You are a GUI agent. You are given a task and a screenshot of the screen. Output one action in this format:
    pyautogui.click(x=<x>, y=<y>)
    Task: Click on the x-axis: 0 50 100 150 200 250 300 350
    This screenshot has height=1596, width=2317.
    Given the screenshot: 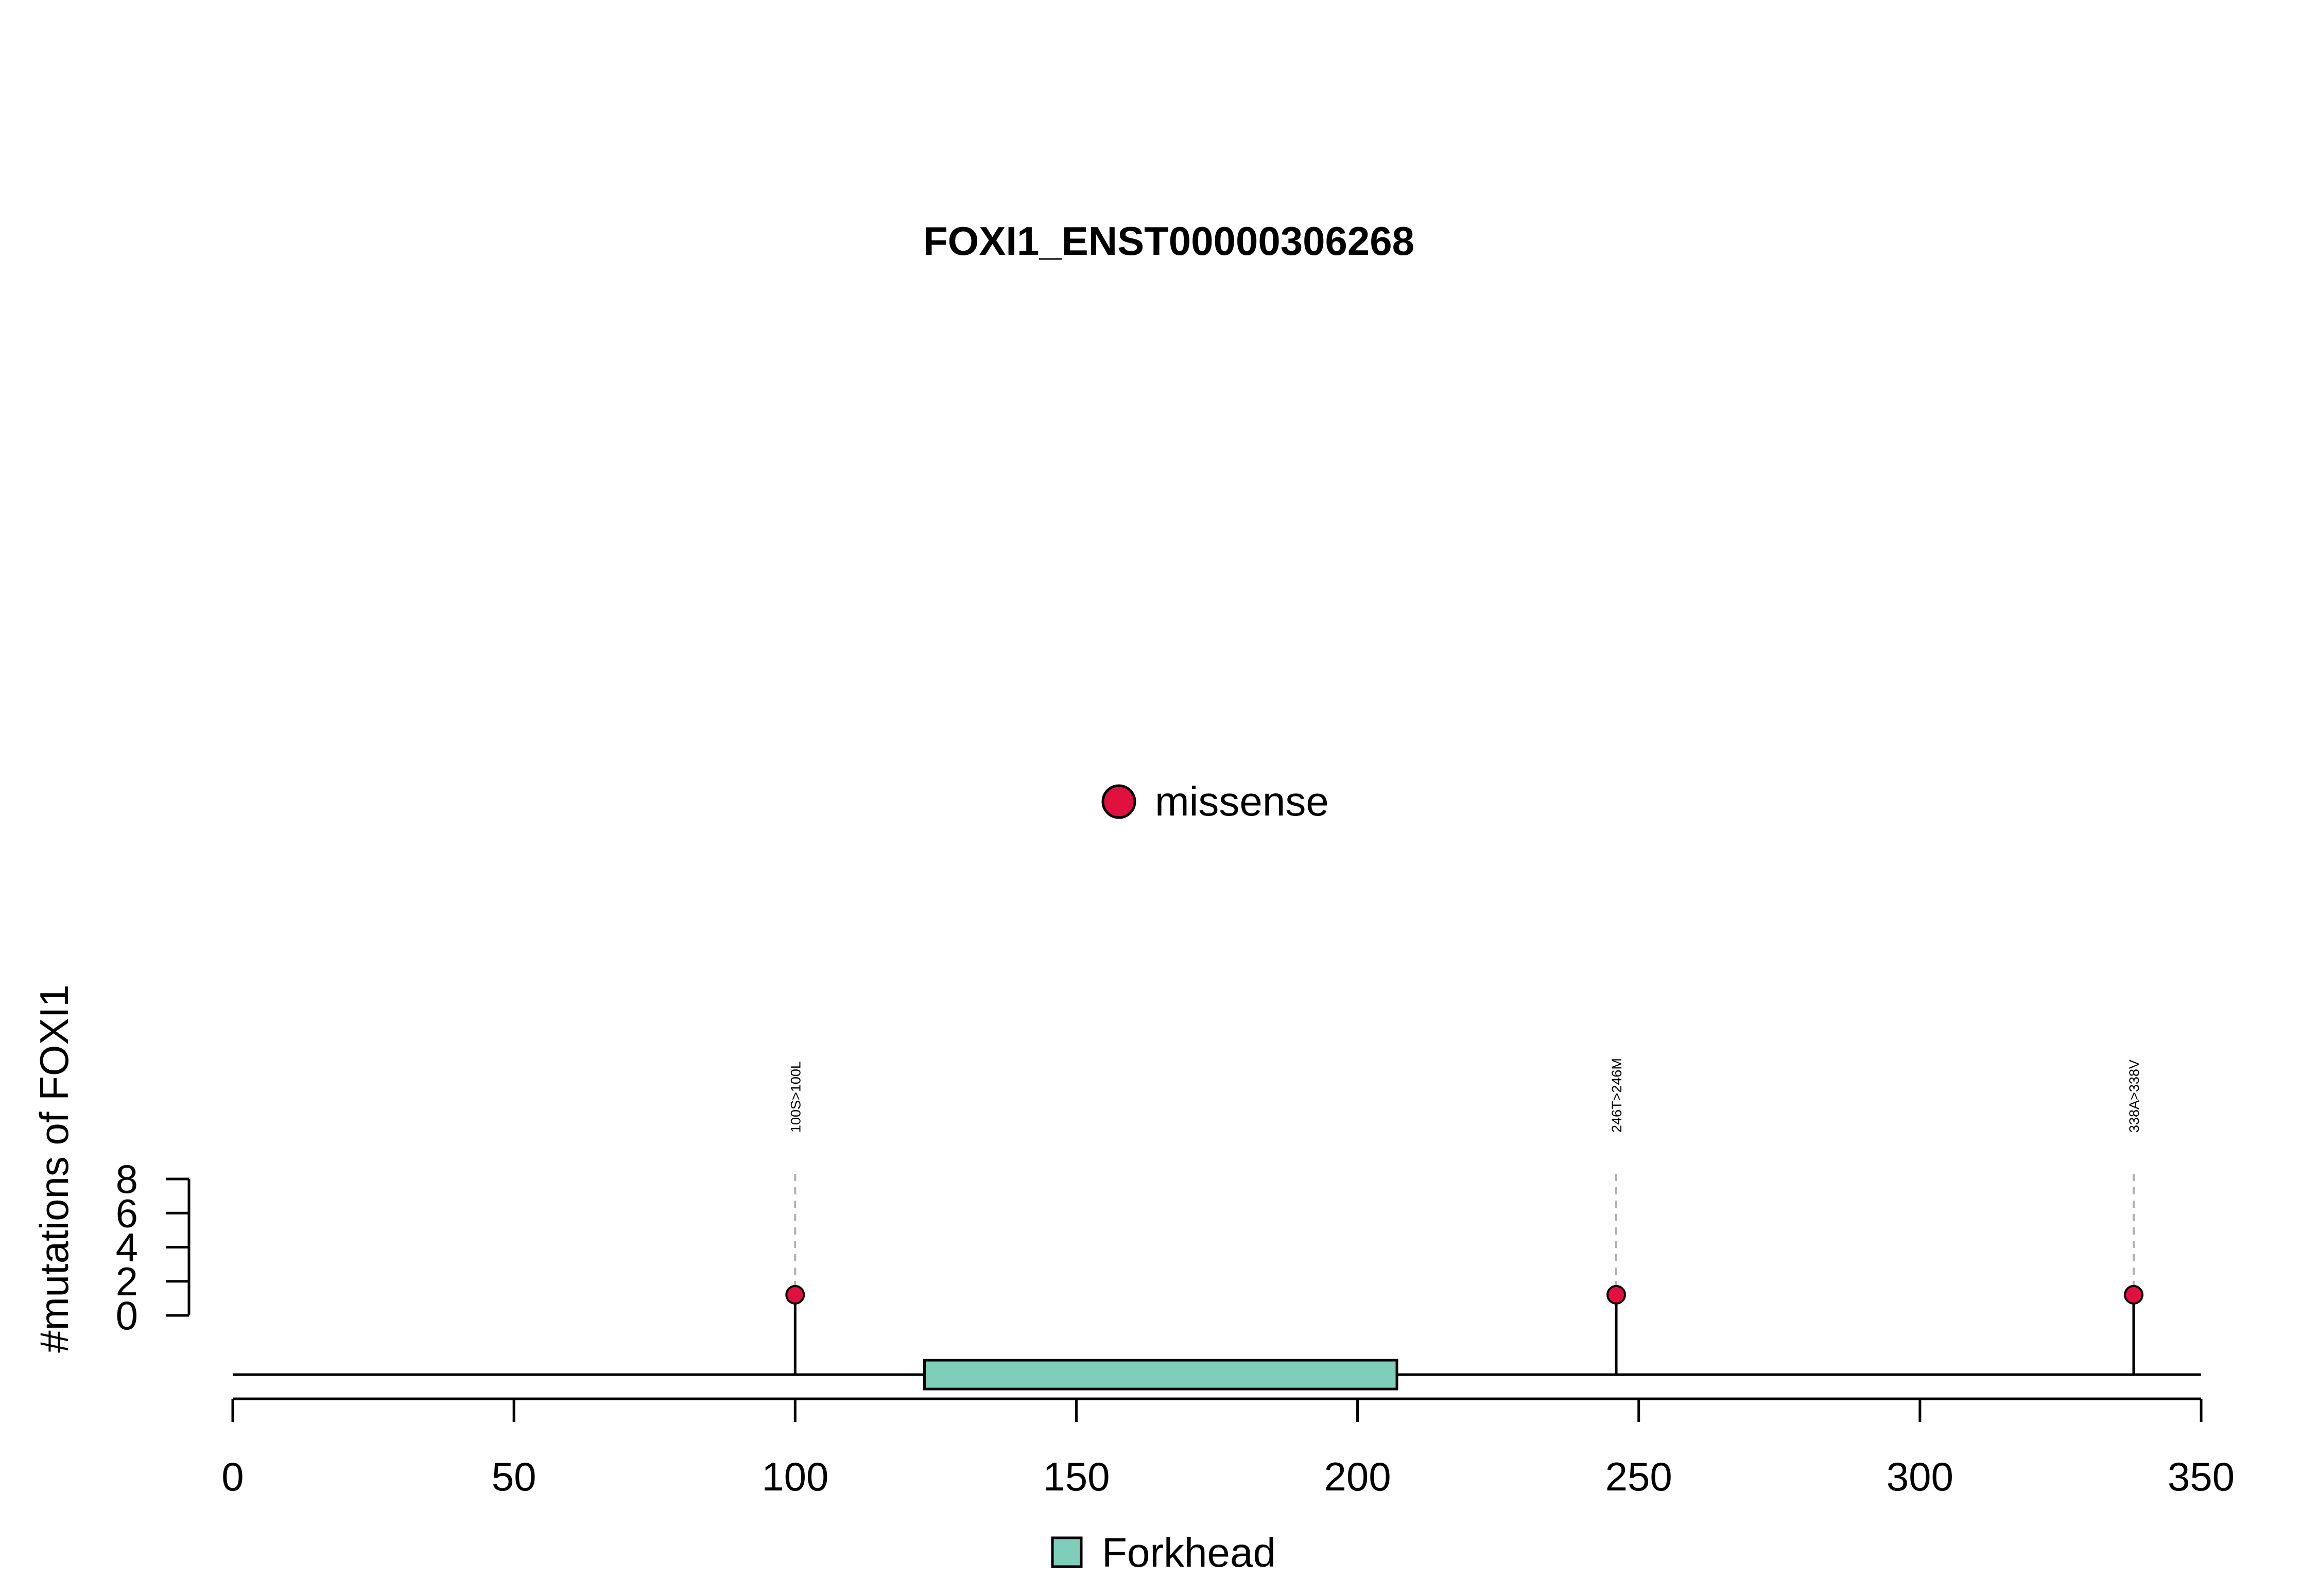 What is the action you would take?
    pyautogui.click(x=1228, y=1448)
    